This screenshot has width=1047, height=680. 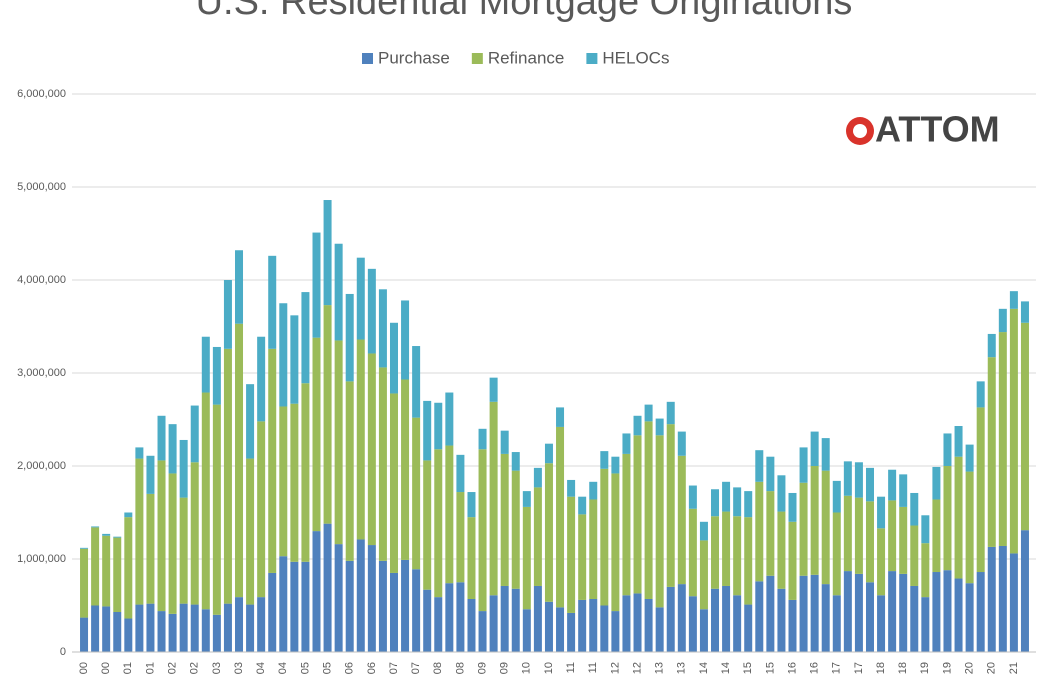 I want to click on x-tick-label: 20, so click(x=992, y=668).